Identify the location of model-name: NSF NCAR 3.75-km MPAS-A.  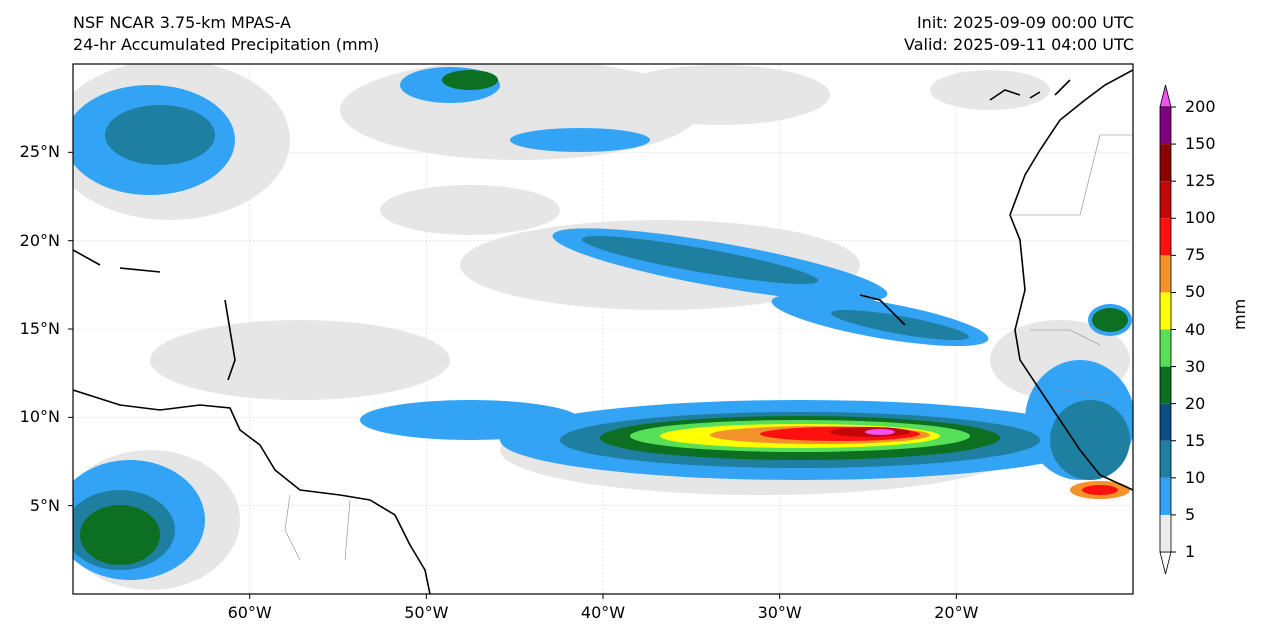
(182, 22).